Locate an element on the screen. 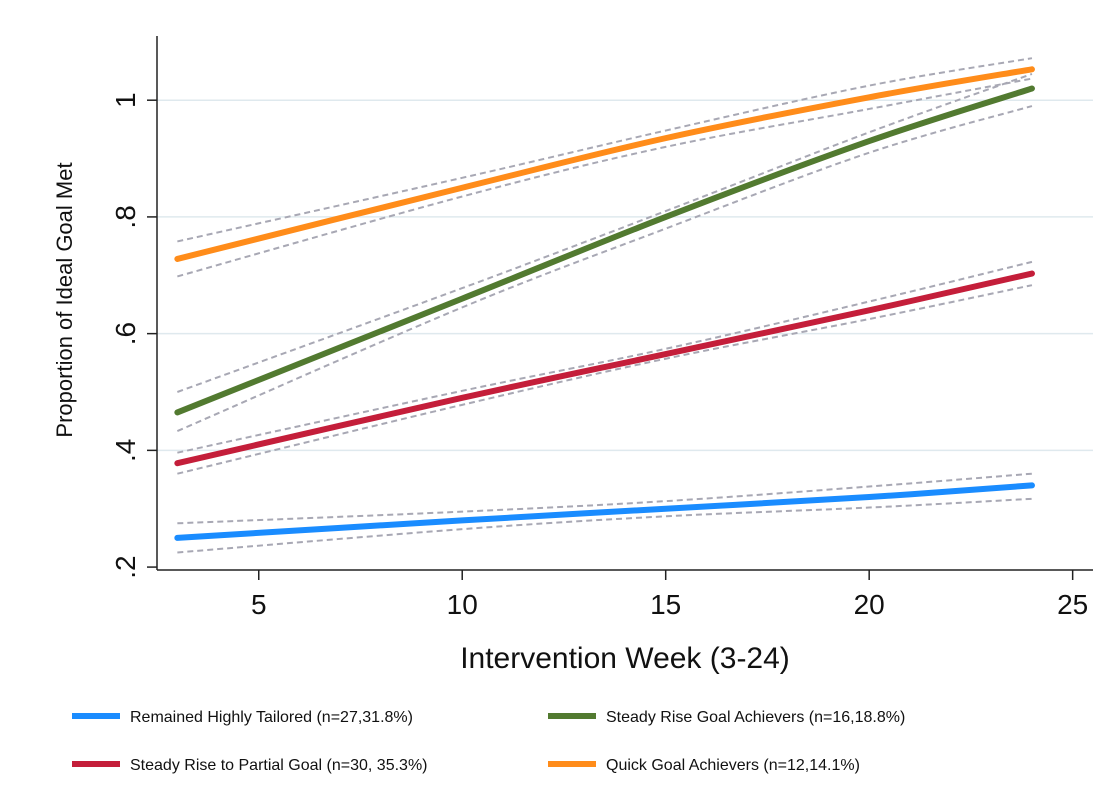  x-tick-label: 5 is located at coordinates (259, 604).